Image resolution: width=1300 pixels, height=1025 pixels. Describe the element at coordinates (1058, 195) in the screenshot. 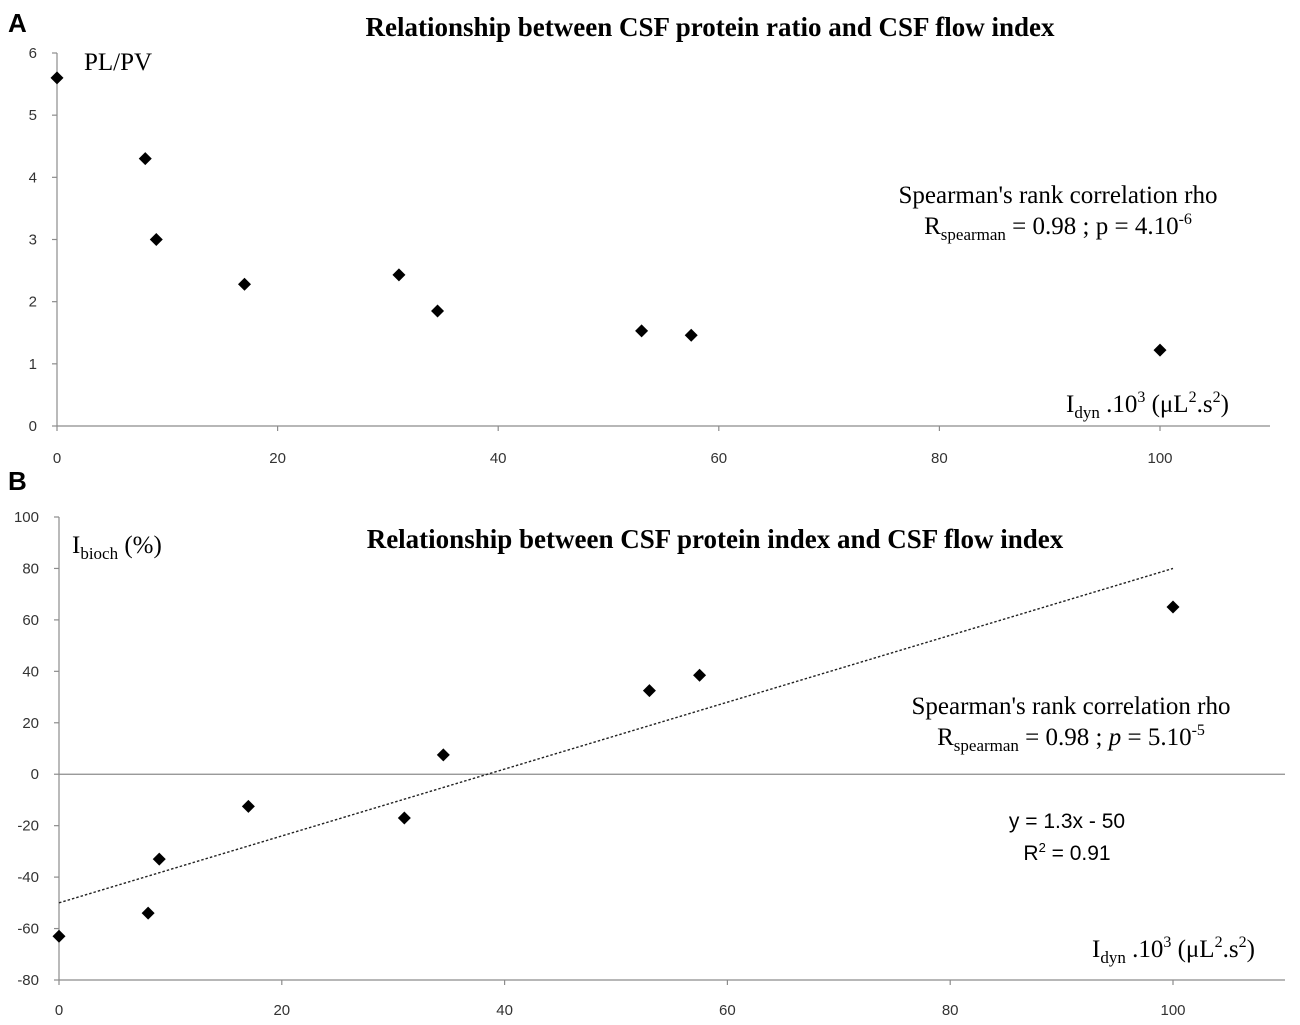

I see `chart-a-annotation-line1: Spearman's rank correlation rho` at that location.